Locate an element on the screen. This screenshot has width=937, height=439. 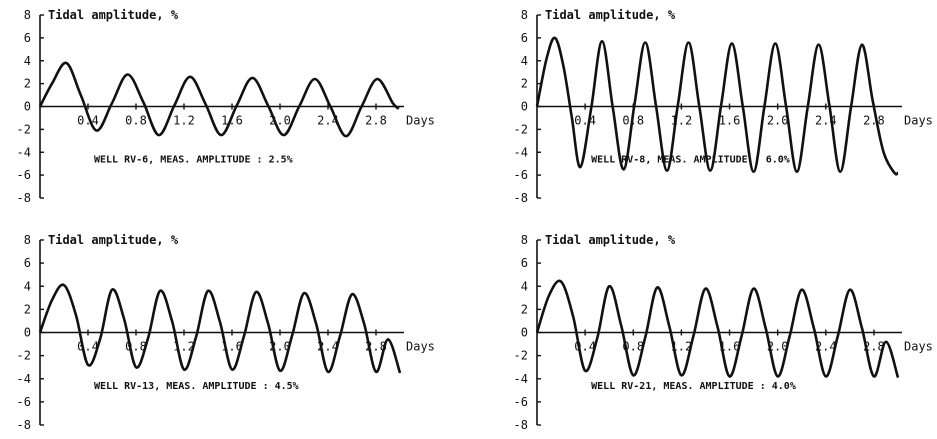
well-annotation: WELL RV-13, MEAS. AMPLITUDE : 4.5% is located at coordinates (196, 386).